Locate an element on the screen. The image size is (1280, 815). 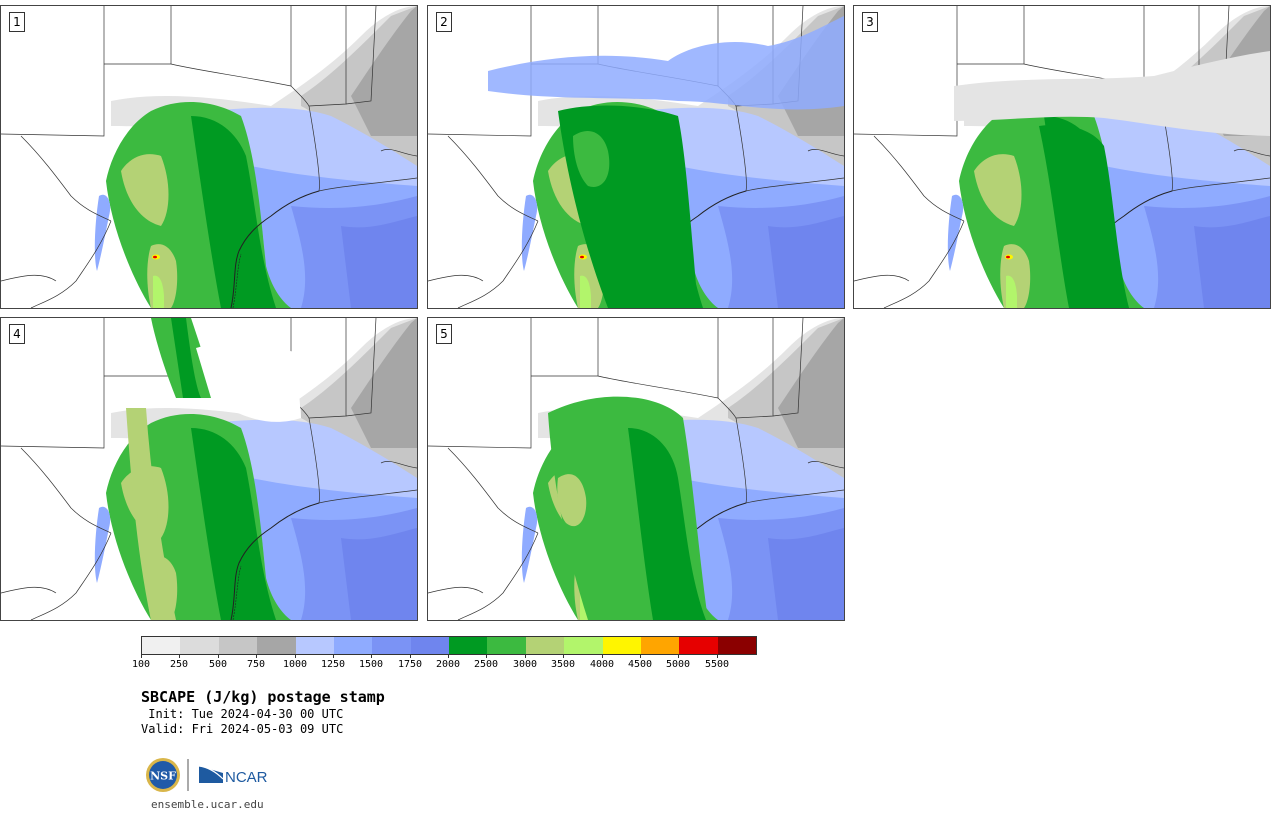
init-time: Init: Tue 2024-04-30 00 UTC is located at coordinates (242, 714).